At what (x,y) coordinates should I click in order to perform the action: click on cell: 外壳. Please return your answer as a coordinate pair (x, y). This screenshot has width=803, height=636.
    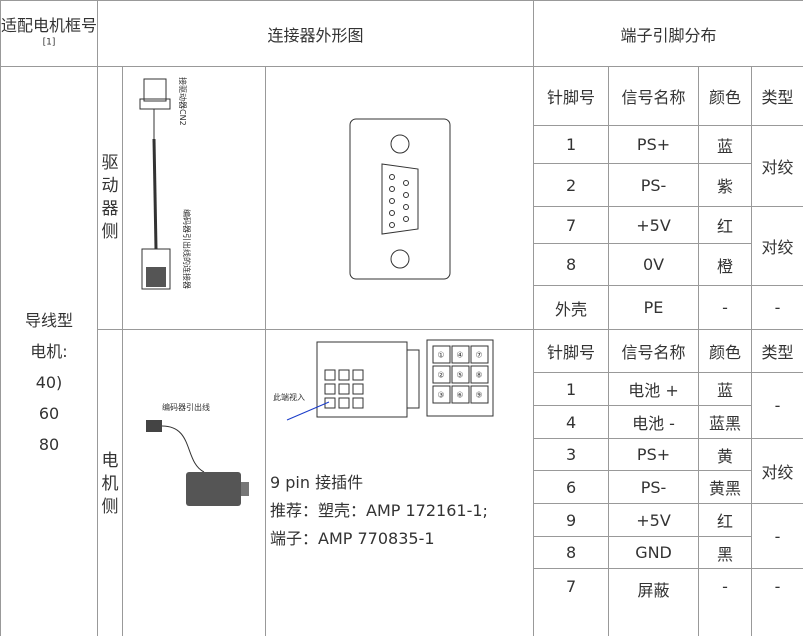
    Looking at the image, I should click on (571, 307).